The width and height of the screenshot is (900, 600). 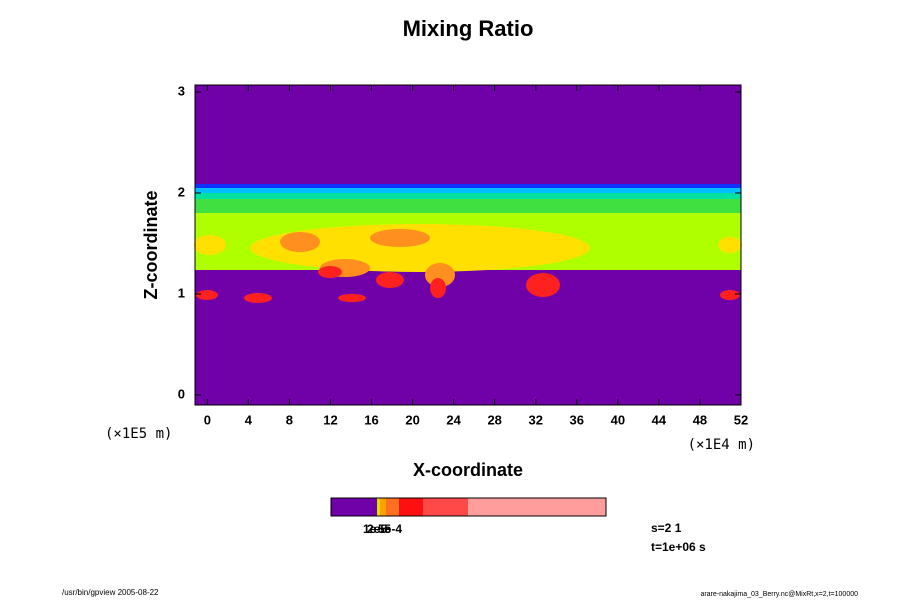 What do you see at coordinates (379, 529) in the screenshot?
I see `colorbar-label: 2e-5` at bounding box center [379, 529].